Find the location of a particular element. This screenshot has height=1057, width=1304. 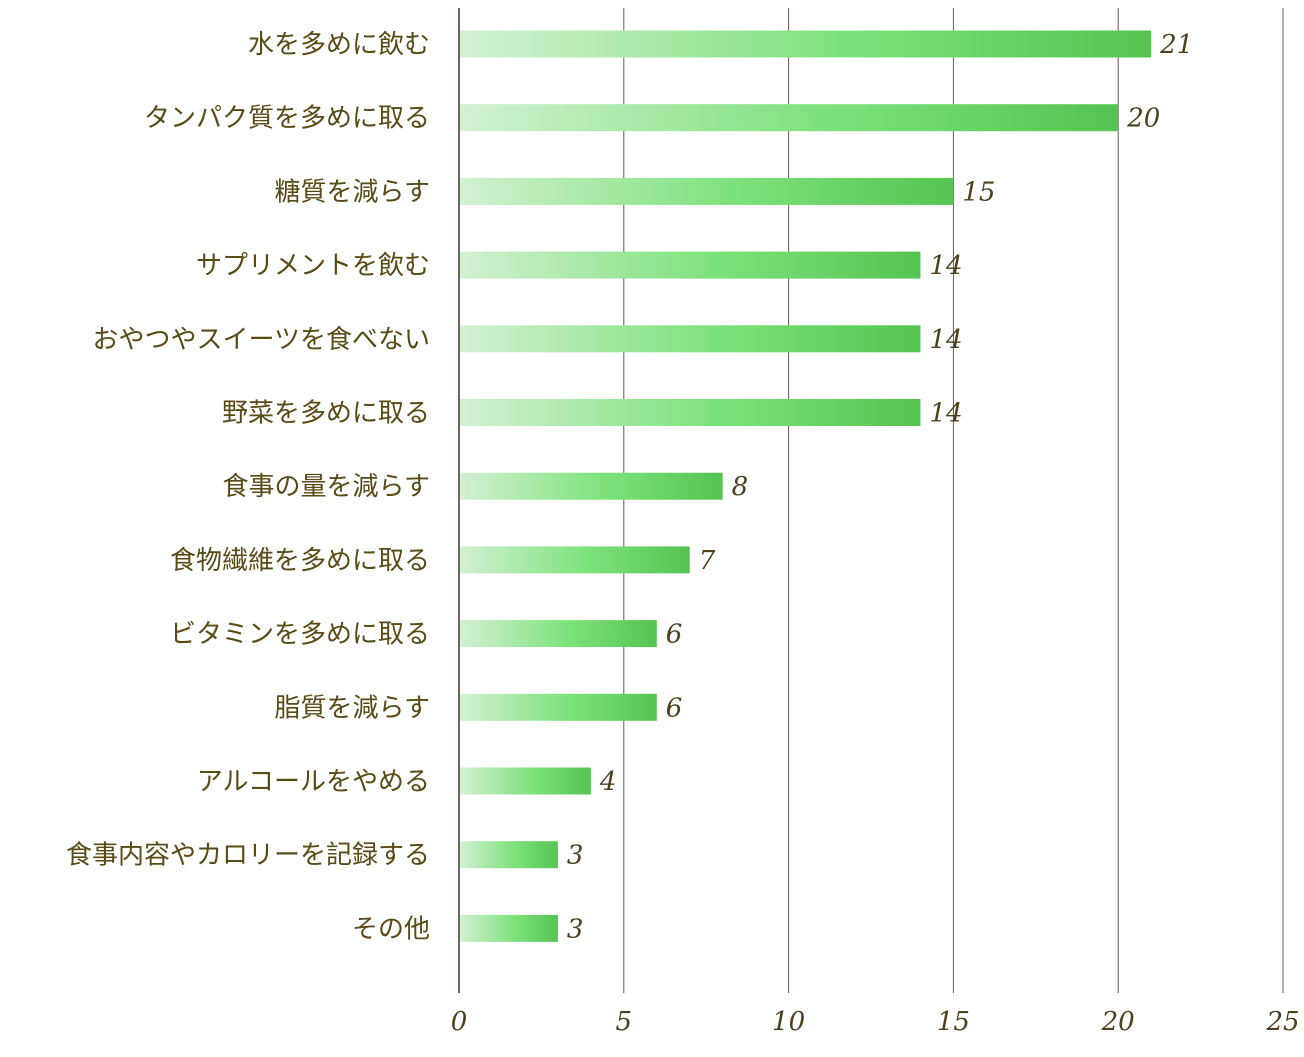

category-label: その他 is located at coordinates (391, 929).